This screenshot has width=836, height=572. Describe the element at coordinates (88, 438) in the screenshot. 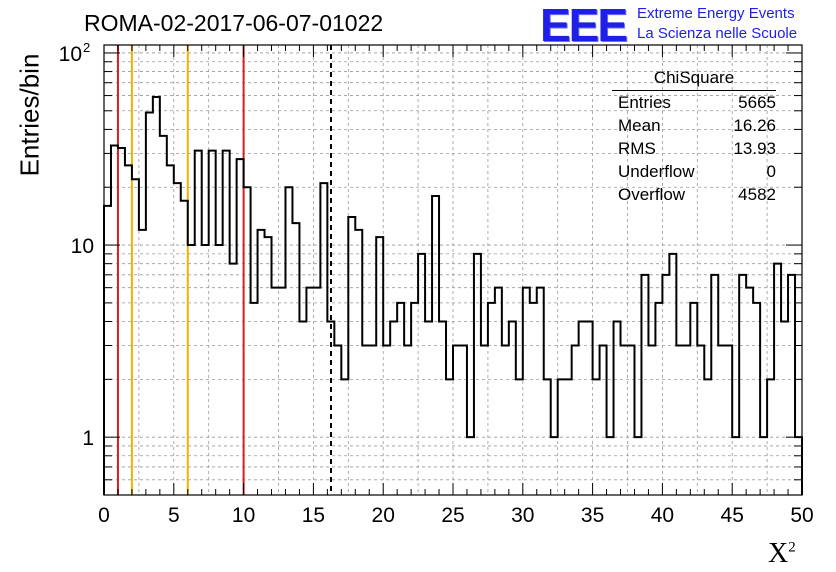

I see `y-tick-label: 1` at that location.